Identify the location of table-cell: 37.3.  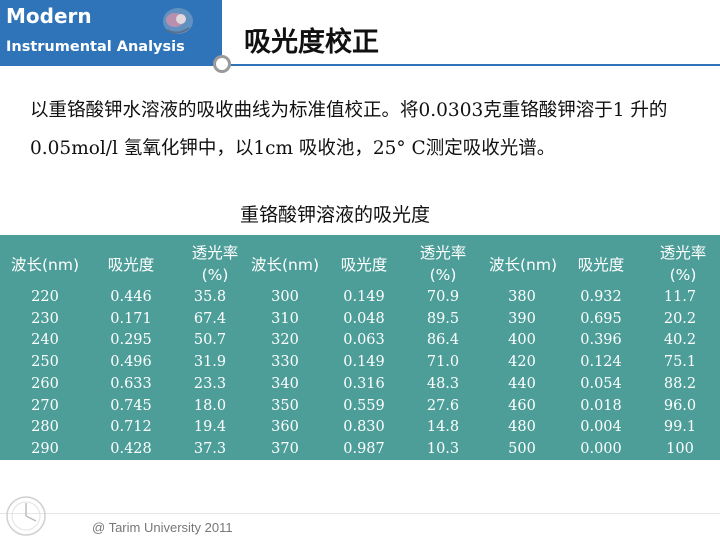
(210, 448).